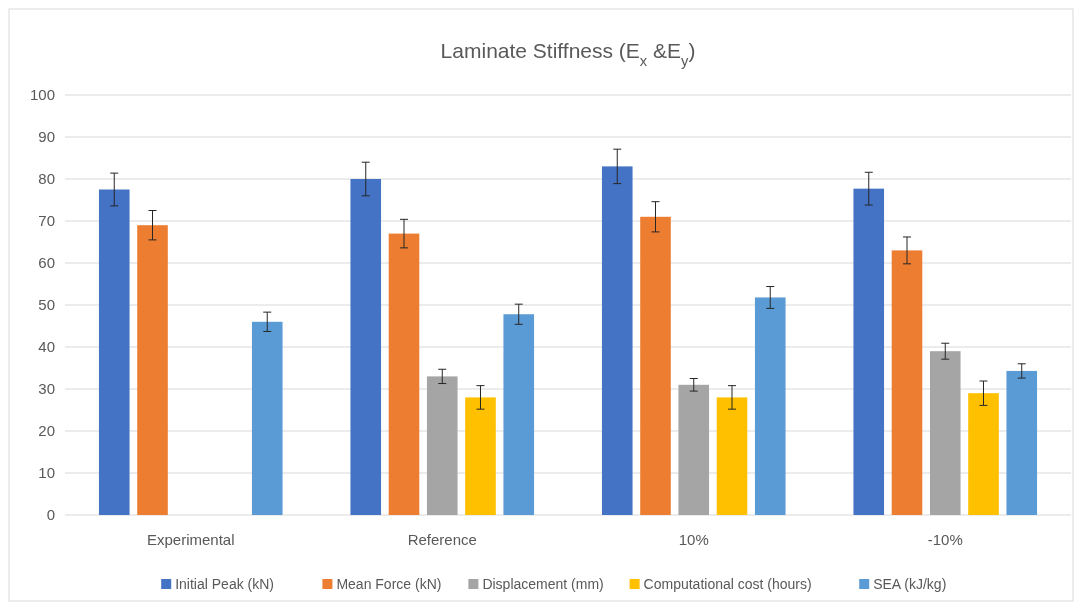 This screenshot has width=1074, height=602. I want to click on legend-label: Displacement (mm), so click(543, 583).